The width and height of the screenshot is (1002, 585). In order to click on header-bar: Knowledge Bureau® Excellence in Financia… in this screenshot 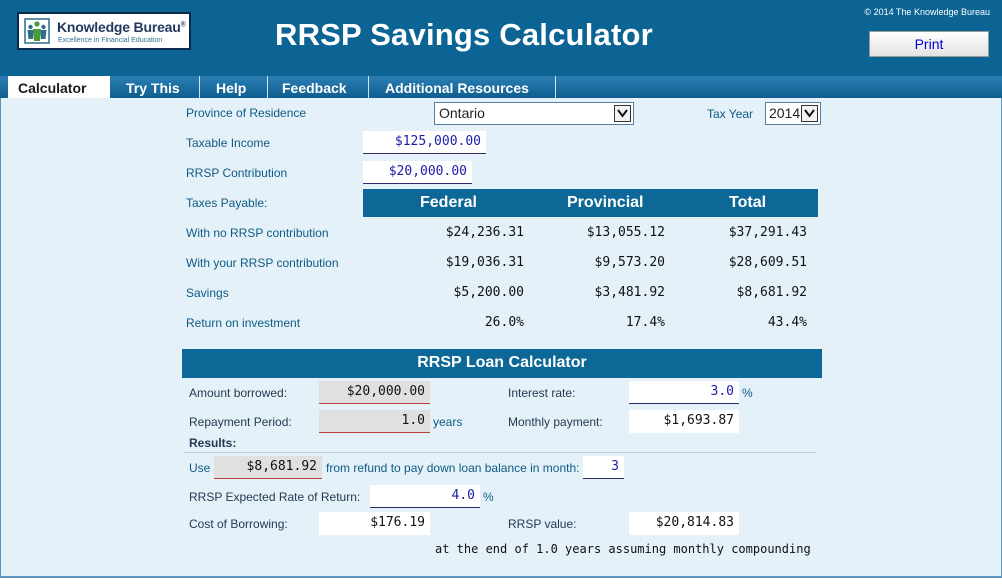, I will do `click(501, 38)`.